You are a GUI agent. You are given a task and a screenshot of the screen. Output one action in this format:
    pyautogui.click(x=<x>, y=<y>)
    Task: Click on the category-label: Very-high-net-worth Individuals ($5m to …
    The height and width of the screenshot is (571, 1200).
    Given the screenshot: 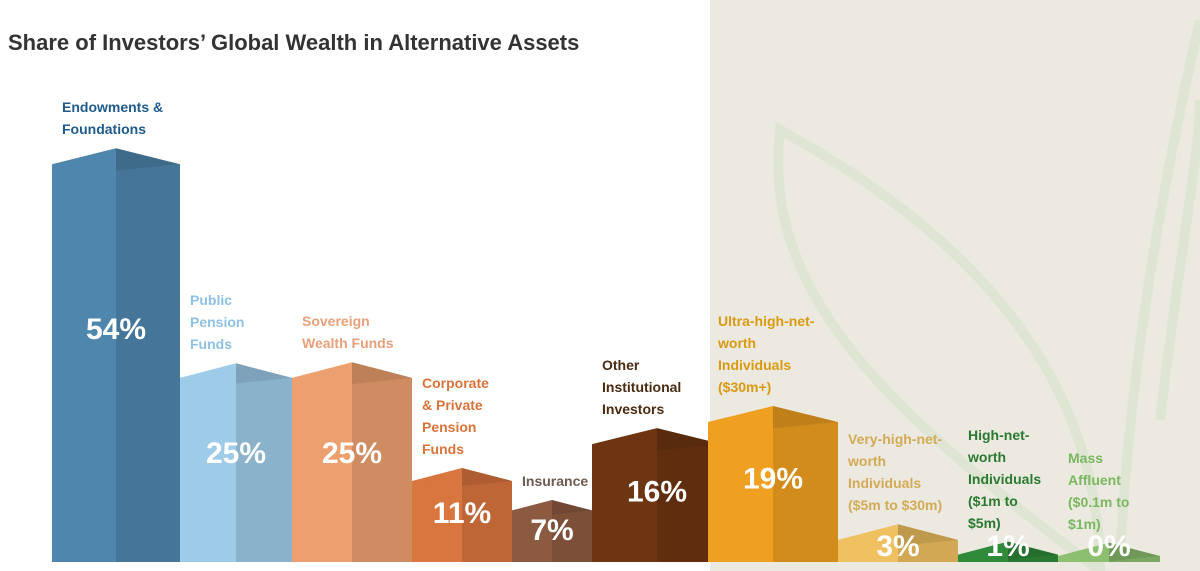 What is the action you would take?
    pyautogui.click(x=895, y=472)
    